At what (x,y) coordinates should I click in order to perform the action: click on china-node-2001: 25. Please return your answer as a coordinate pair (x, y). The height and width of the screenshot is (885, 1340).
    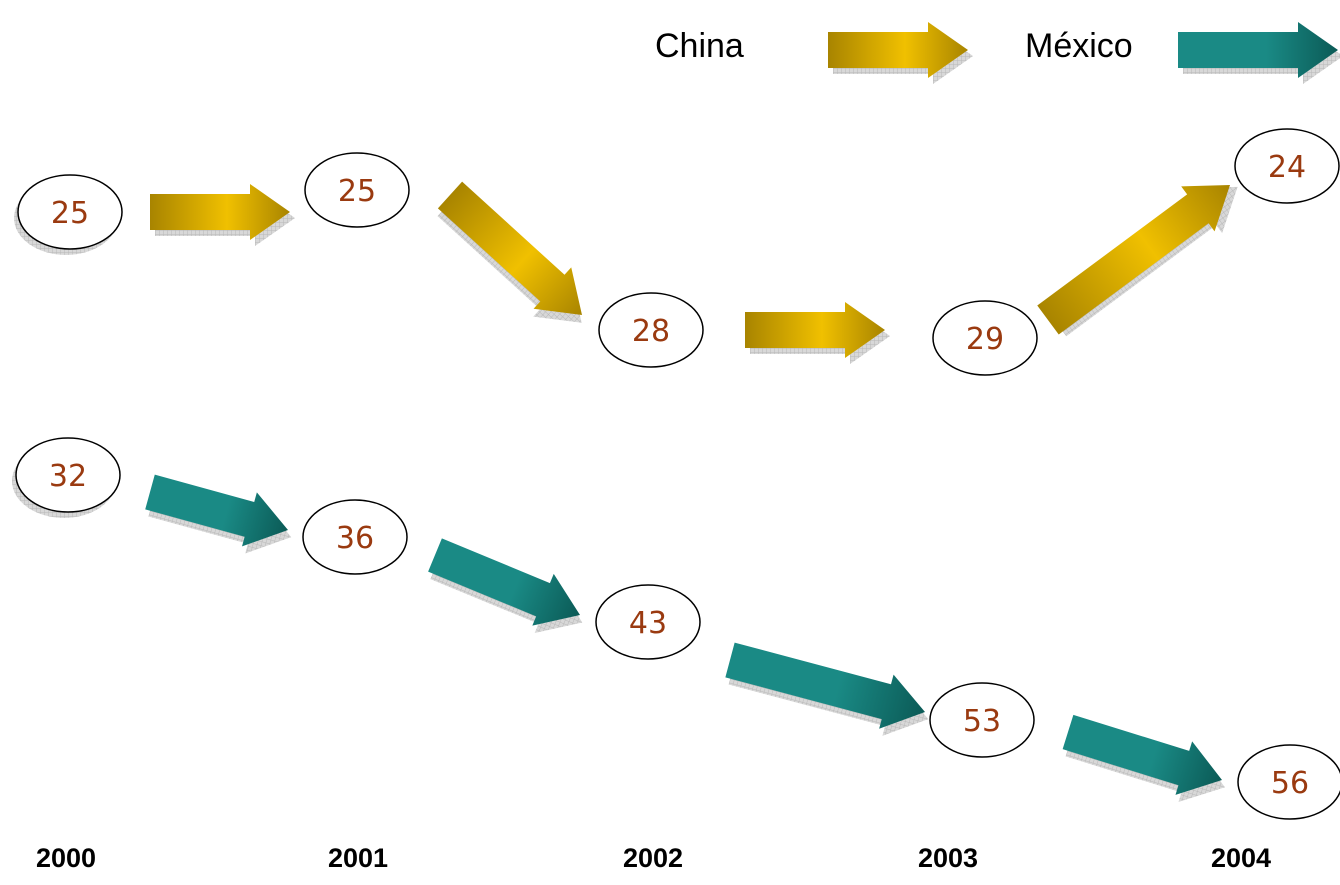
    Looking at the image, I should click on (357, 190).